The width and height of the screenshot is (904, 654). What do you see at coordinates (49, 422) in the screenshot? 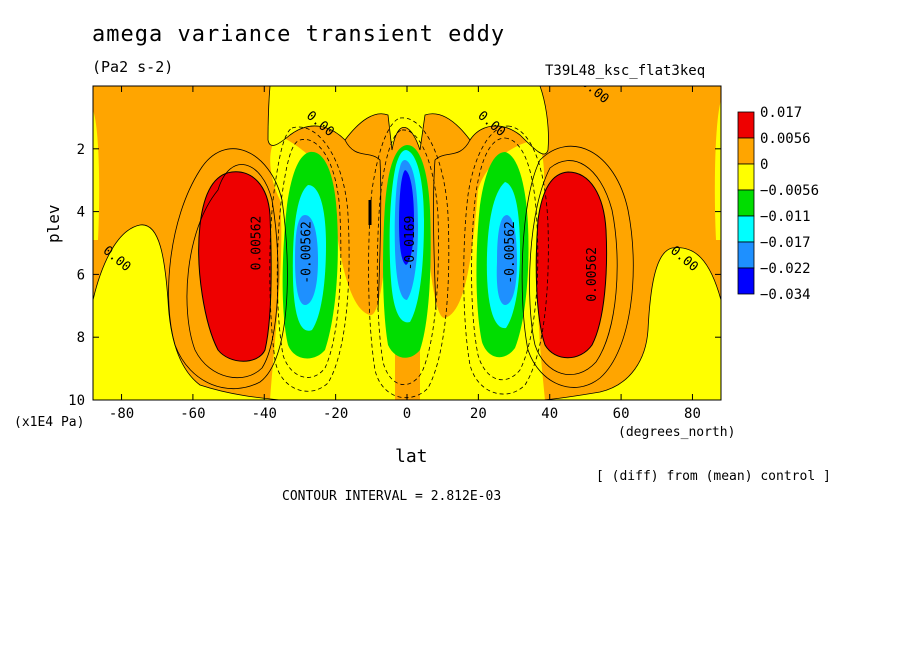
I see `y-axis-unit: (x1E4 Pa)` at bounding box center [49, 422].